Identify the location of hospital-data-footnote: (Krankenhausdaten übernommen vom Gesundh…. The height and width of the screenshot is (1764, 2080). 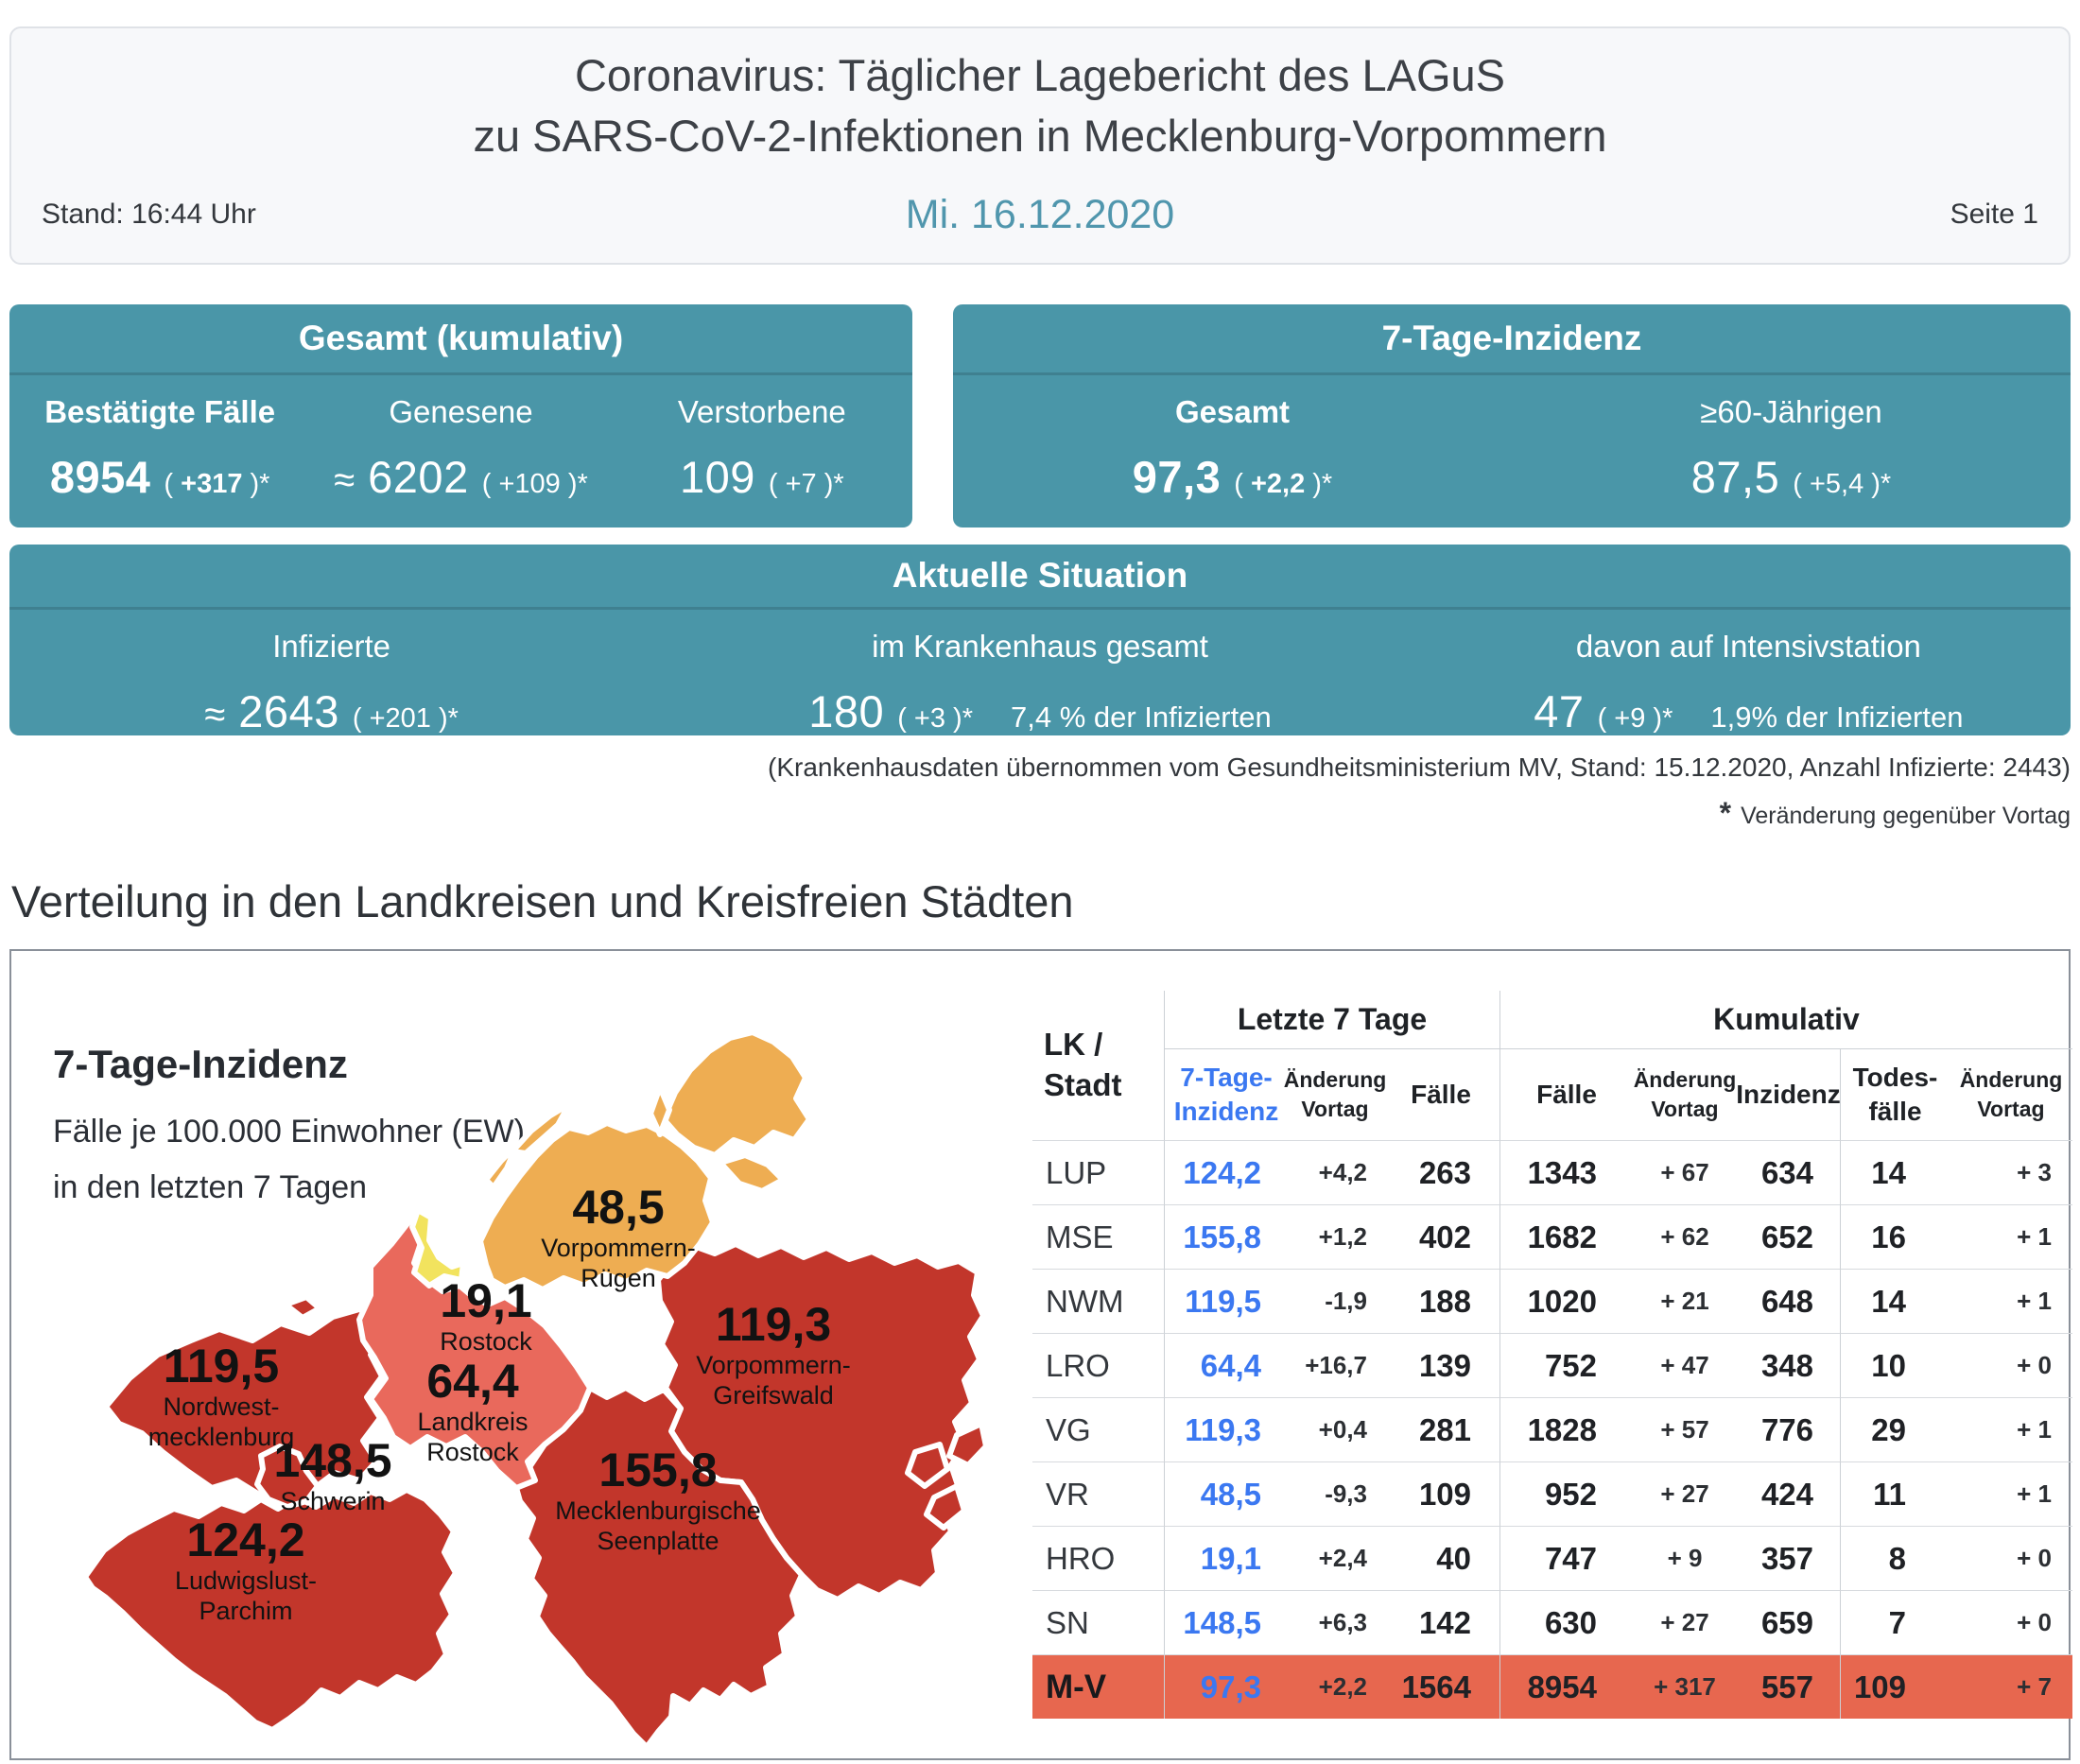
(1419, 767).